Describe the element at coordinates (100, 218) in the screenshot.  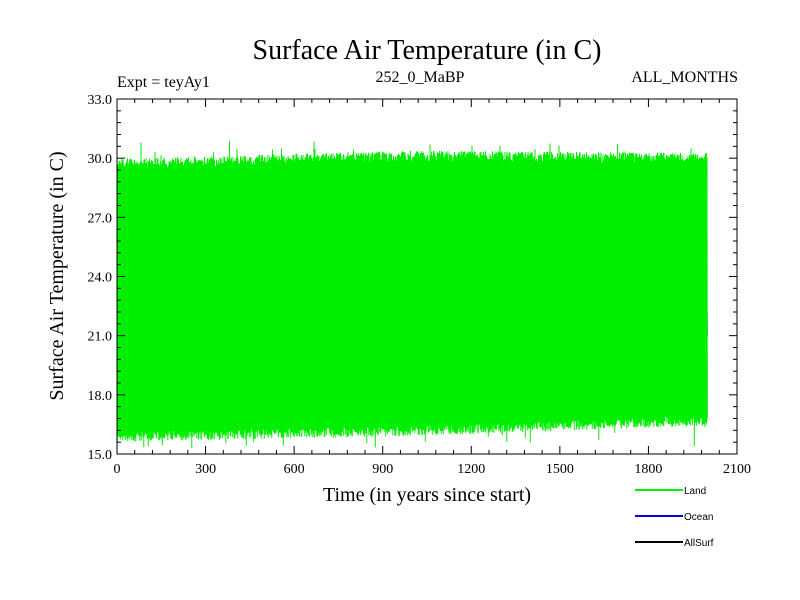
I see `y-tick-label: 27.0` at that location.